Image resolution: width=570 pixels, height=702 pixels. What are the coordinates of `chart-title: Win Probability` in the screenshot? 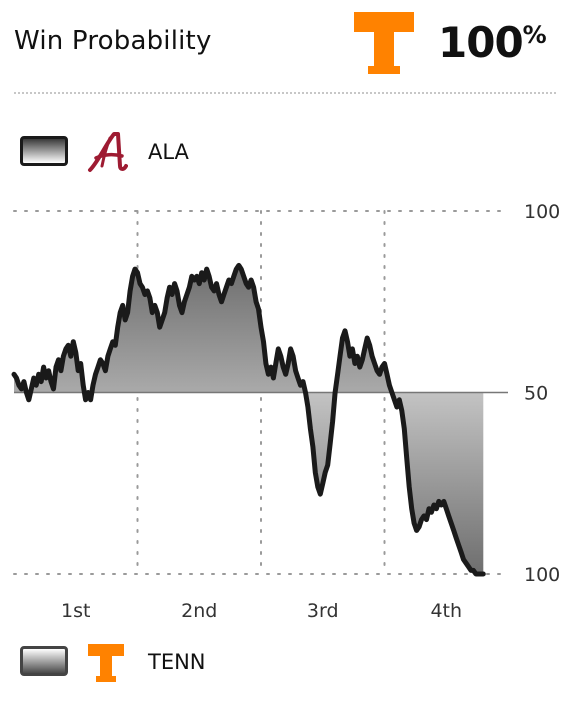 It's located at (113, 41).